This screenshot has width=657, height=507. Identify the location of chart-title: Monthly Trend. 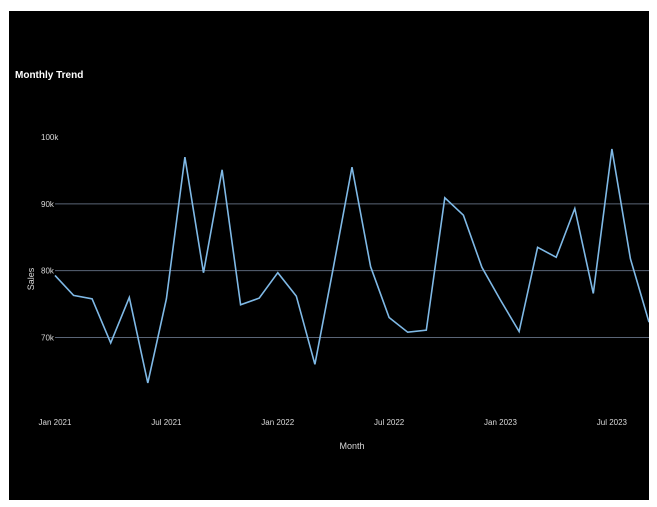
(49, 75).